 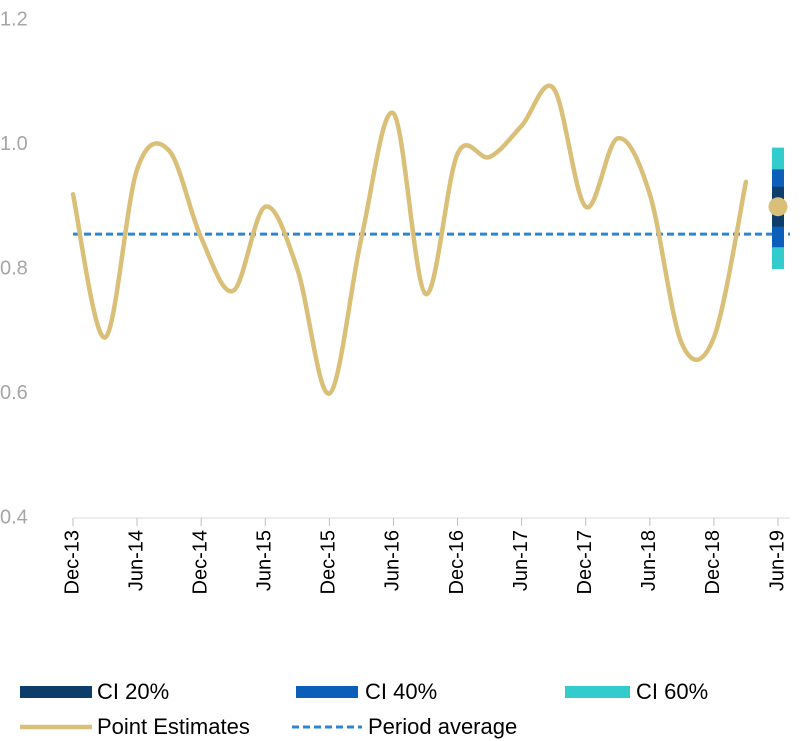 What do you see at coordinates (136, 560) in the screenshot?
I see `x-tick-label: Jun-14` at bounding box center [136, 560].